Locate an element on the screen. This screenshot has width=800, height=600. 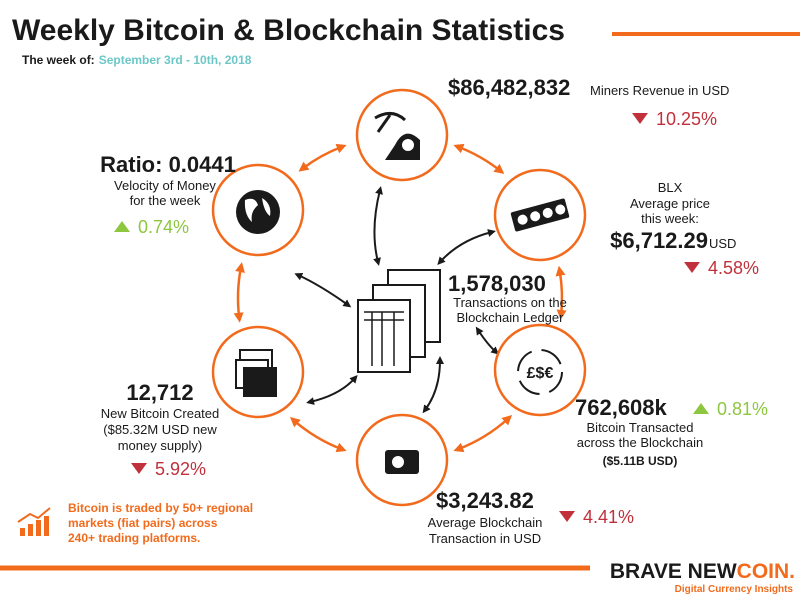
globe-icon is located at coordinates (258, 212).